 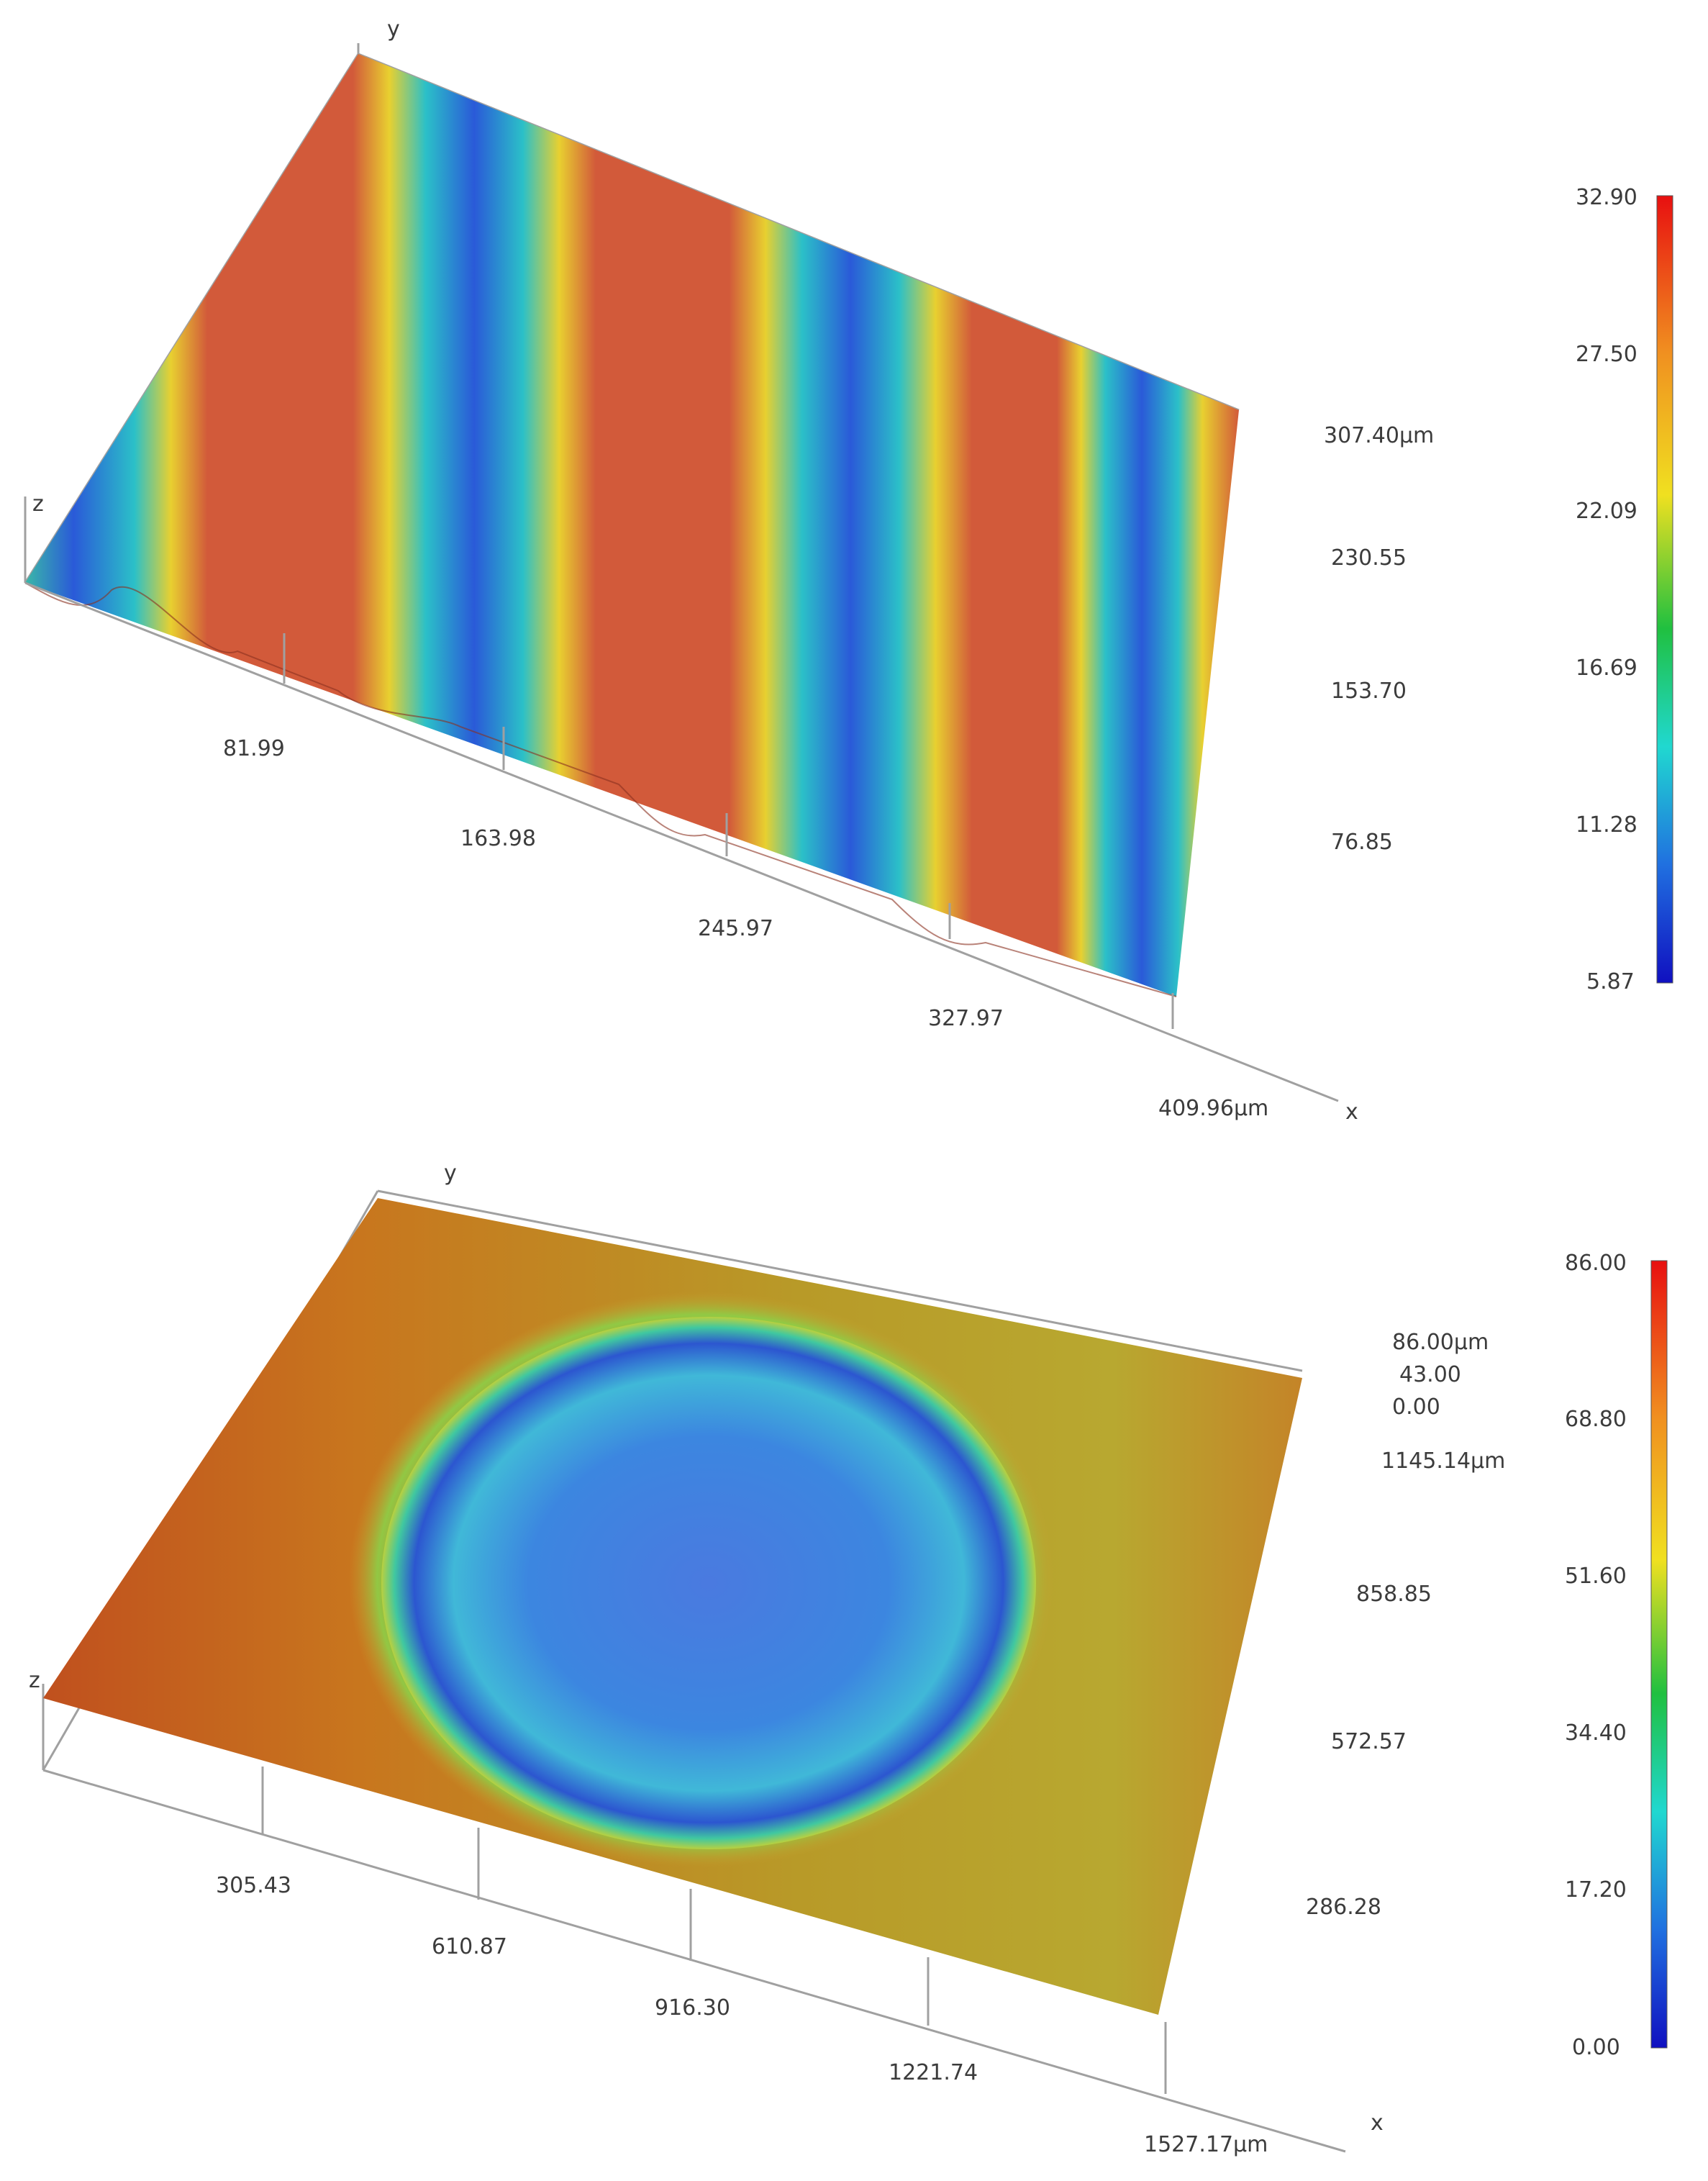 I want to click on plot-2-y-tick: 858.85, so click(x=1394, y=1594).